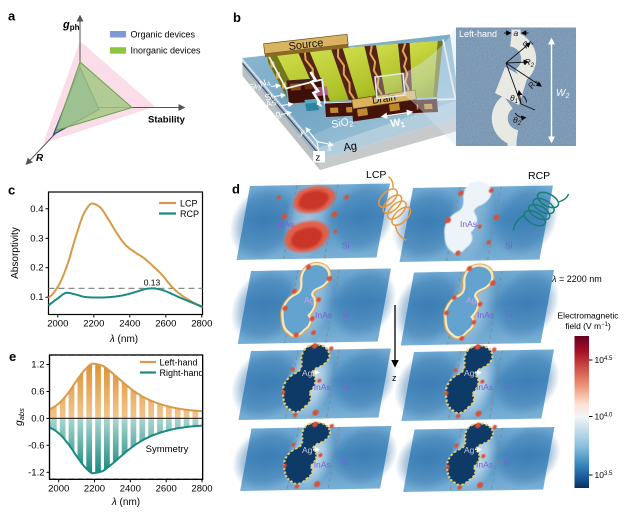 The image size is (639, 519). What do you see at coordinates (20, 417) in the screenshot?
I see `svg-text: gabs` at bounding box center [20, 417].